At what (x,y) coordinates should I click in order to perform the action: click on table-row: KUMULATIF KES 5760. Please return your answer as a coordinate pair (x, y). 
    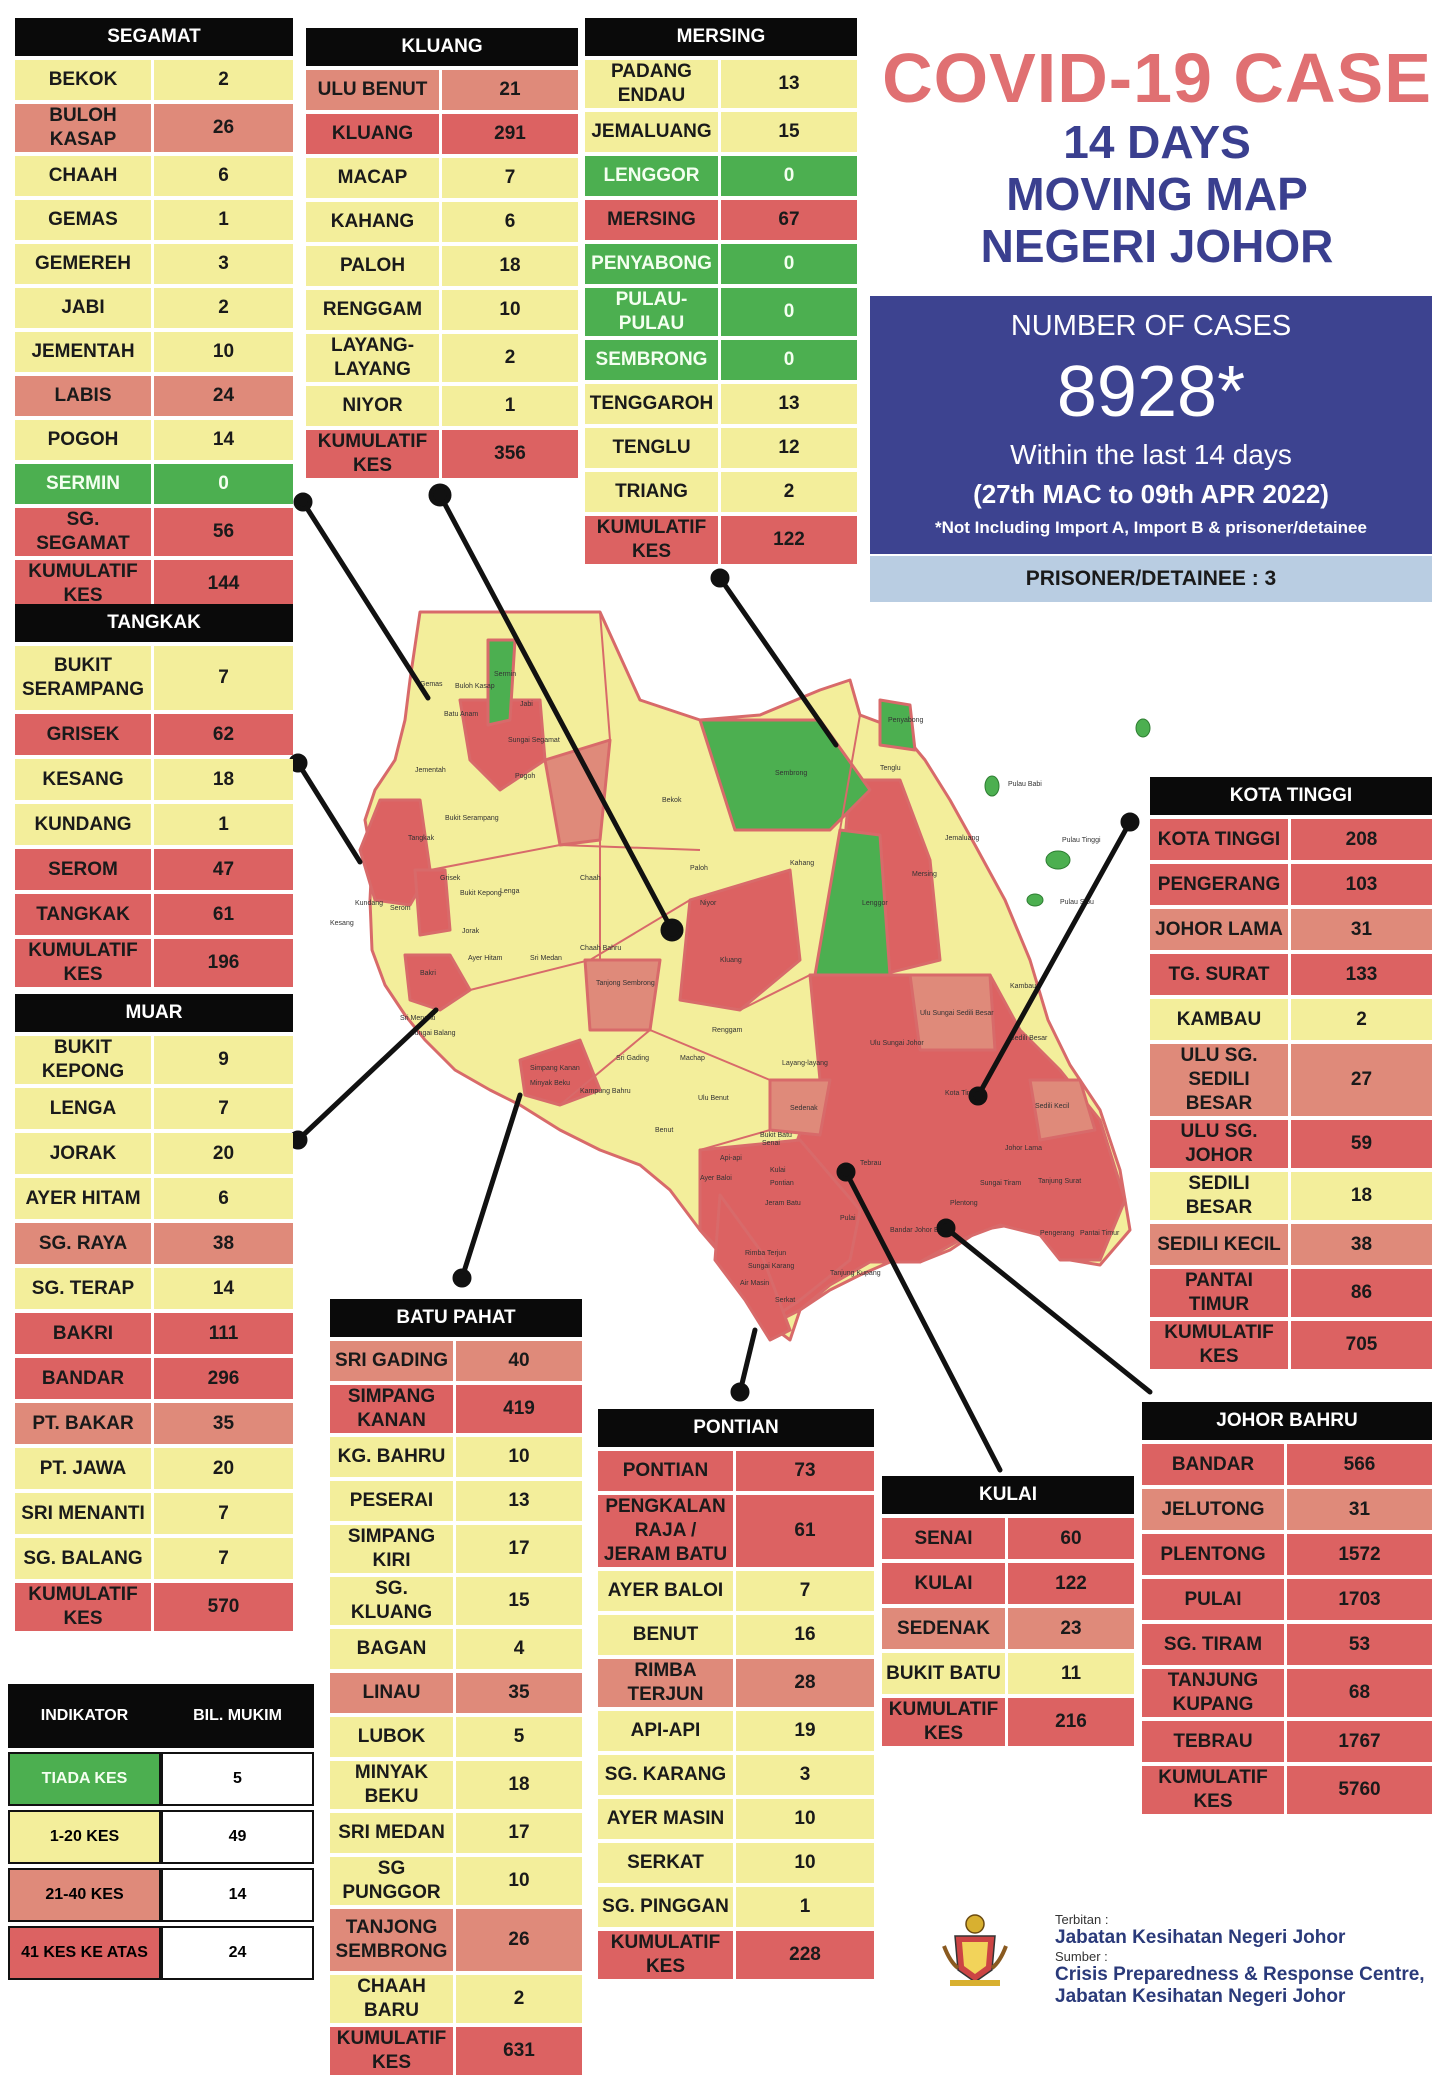
    Looking at the image, I should click on (1287, 1790).